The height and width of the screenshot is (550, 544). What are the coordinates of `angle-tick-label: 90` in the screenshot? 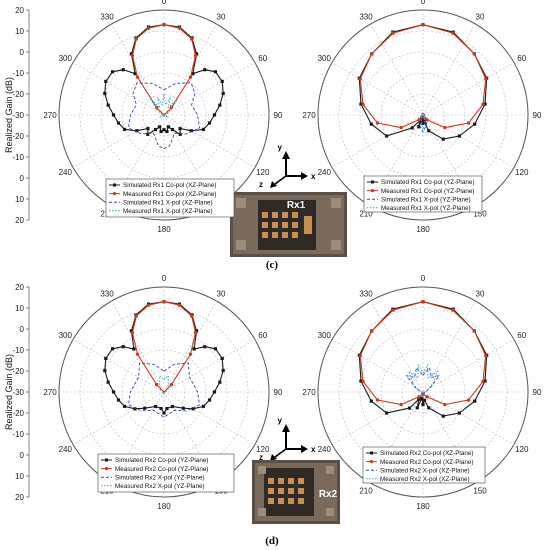 It's located at (278, 115).